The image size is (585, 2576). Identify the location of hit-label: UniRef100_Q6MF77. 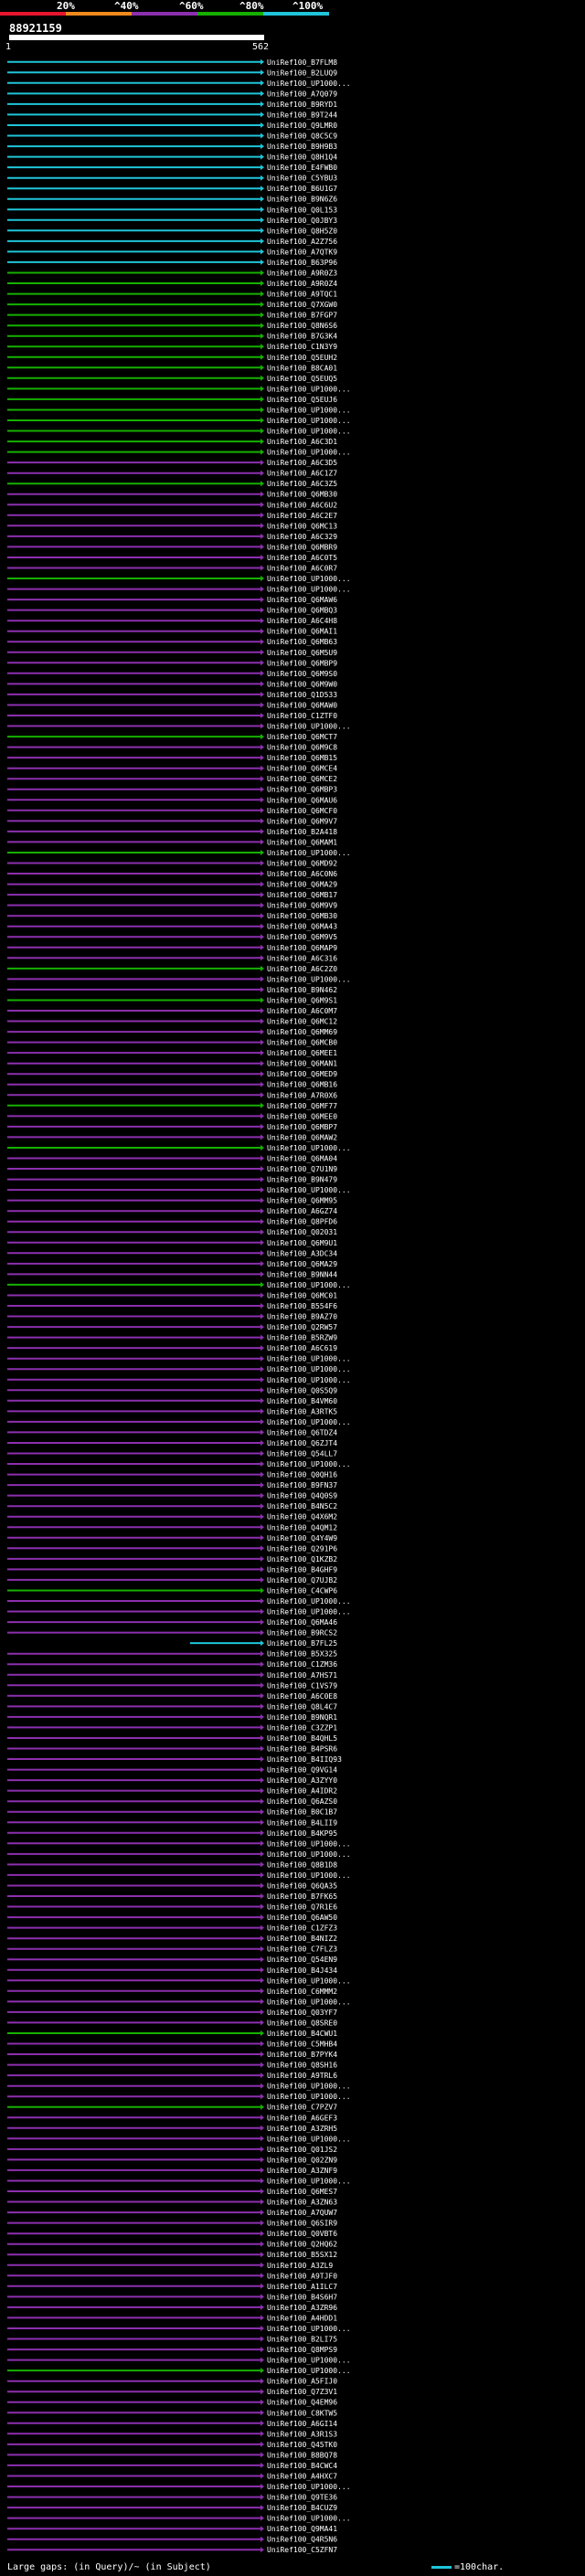
(302, 1106).